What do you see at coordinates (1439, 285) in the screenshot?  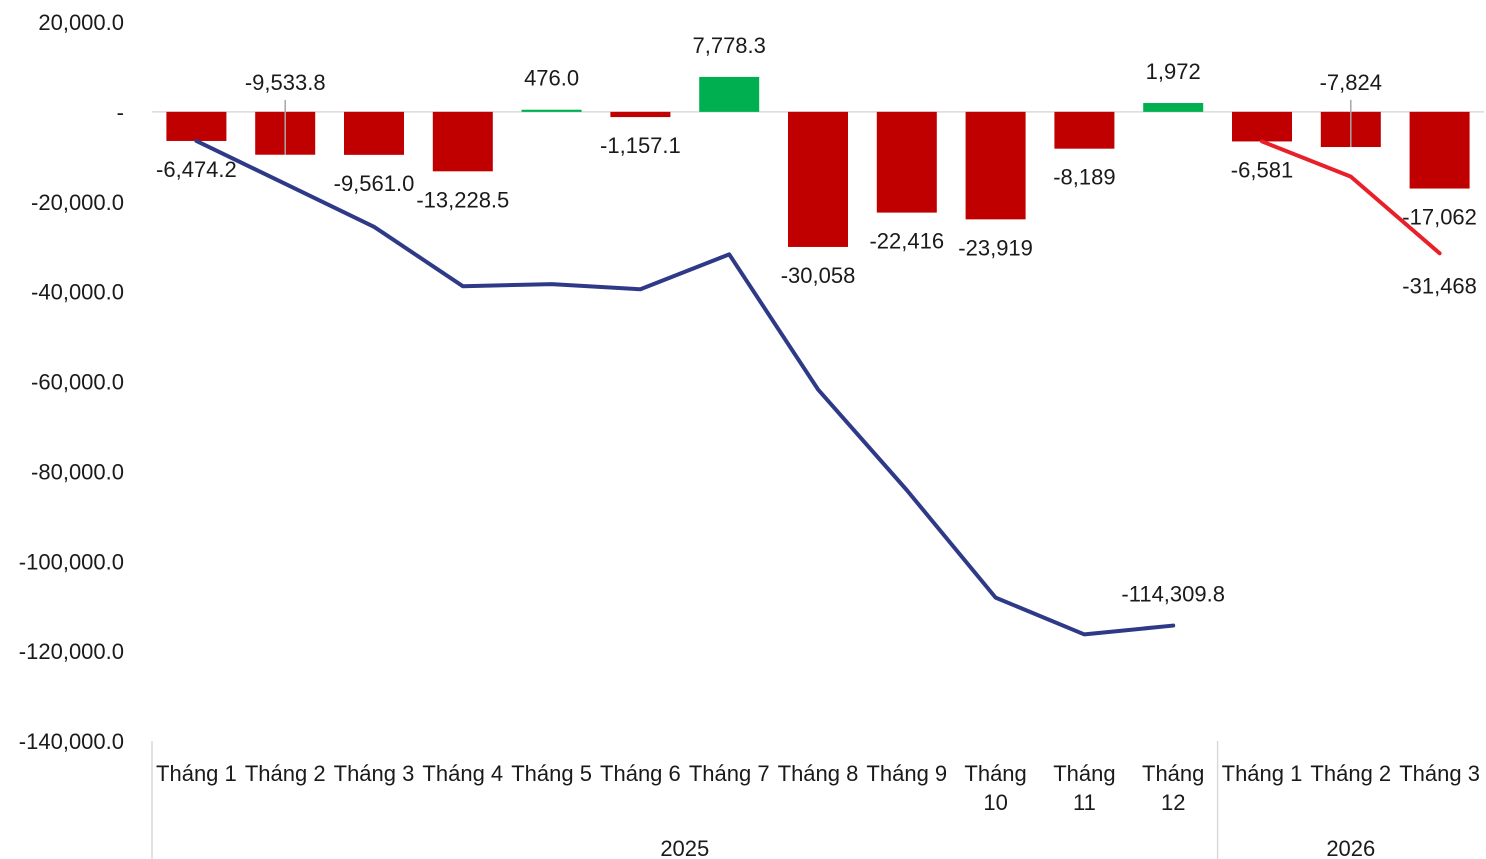 I see `cumulative-2026-end-label: -31,468` at bounding box center [1439, 285].